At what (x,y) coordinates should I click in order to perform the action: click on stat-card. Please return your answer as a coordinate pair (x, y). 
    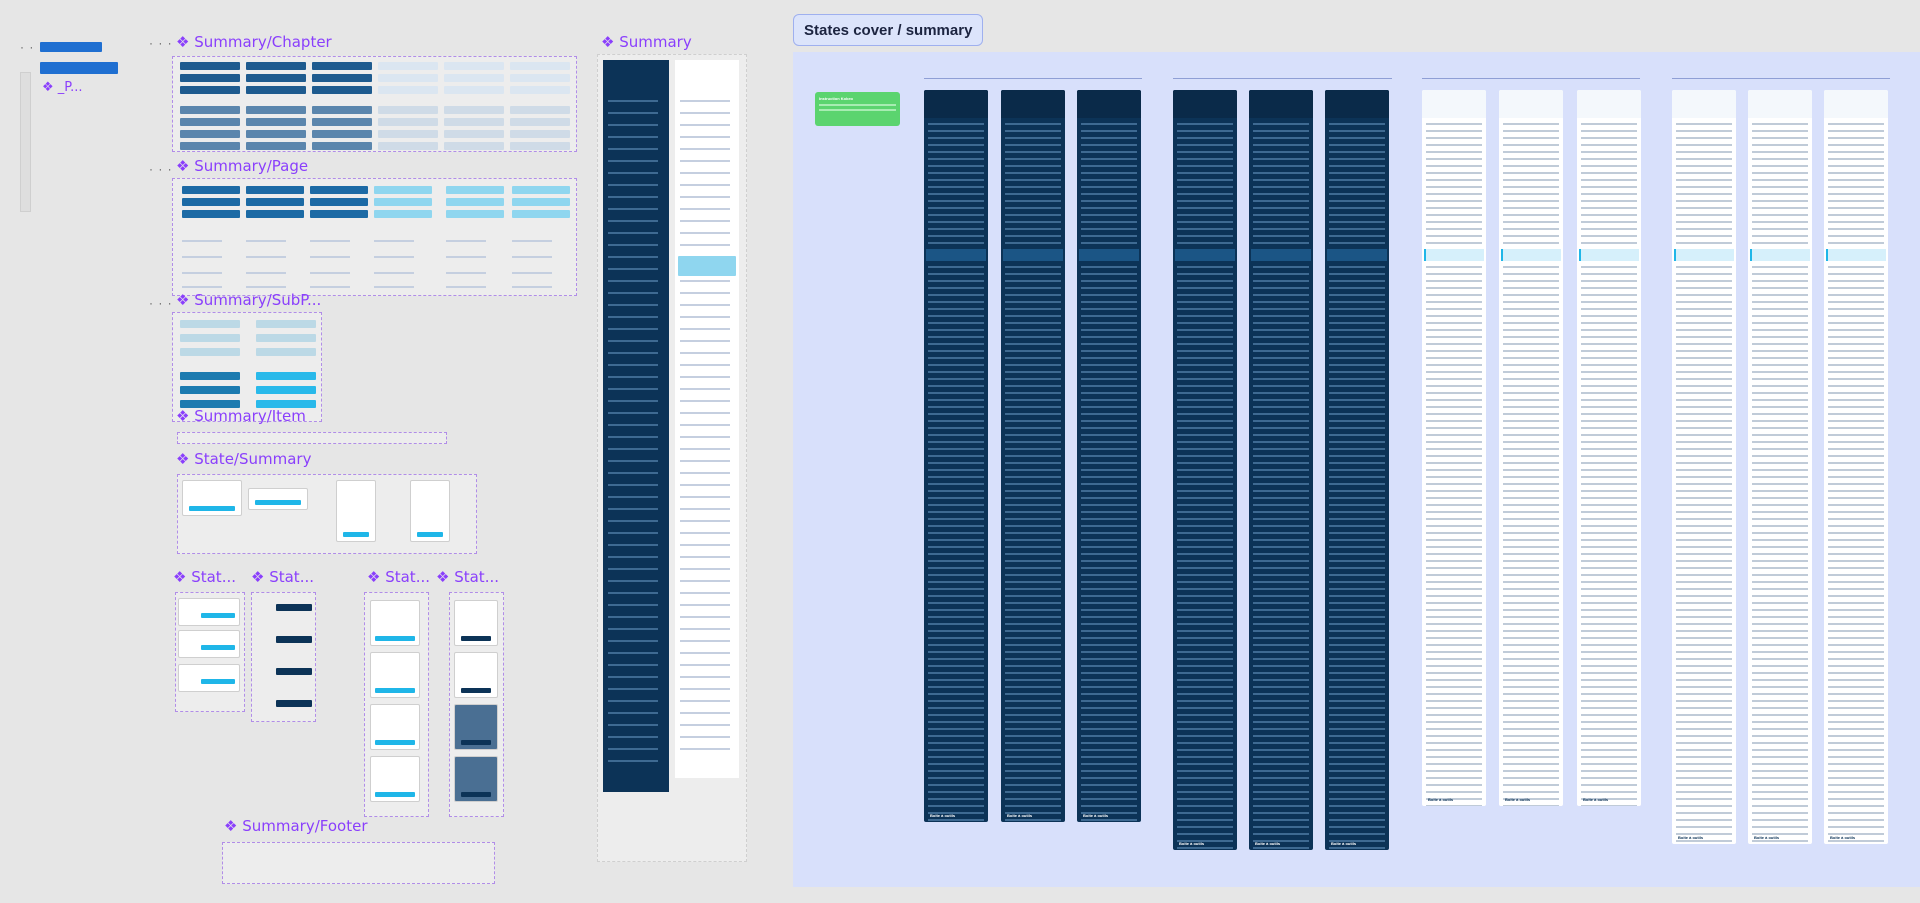
    Looking at the image, I should click on (209, 644).